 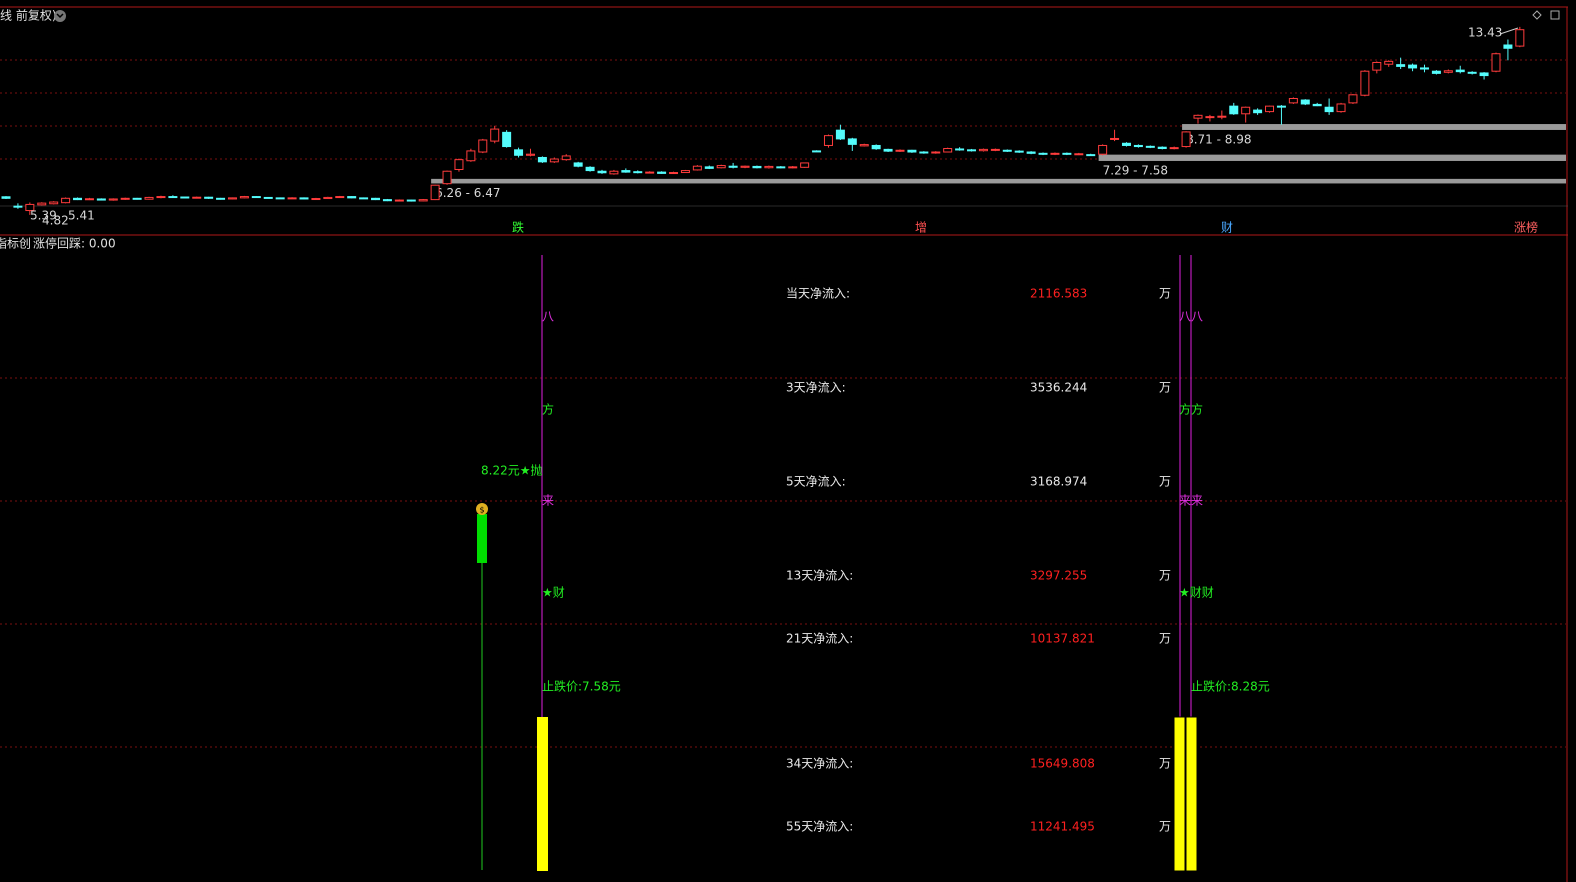 I want to click on inflow-value: 10137.821, so click(x=1062, y=639).